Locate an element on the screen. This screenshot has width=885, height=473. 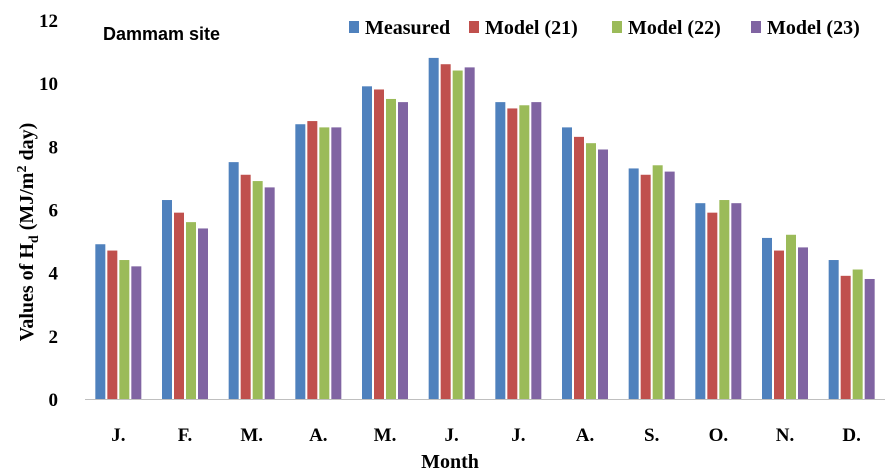
y-axis-title: Values of Hd (MJ/m2 day) is located at coordinates (28, 232).